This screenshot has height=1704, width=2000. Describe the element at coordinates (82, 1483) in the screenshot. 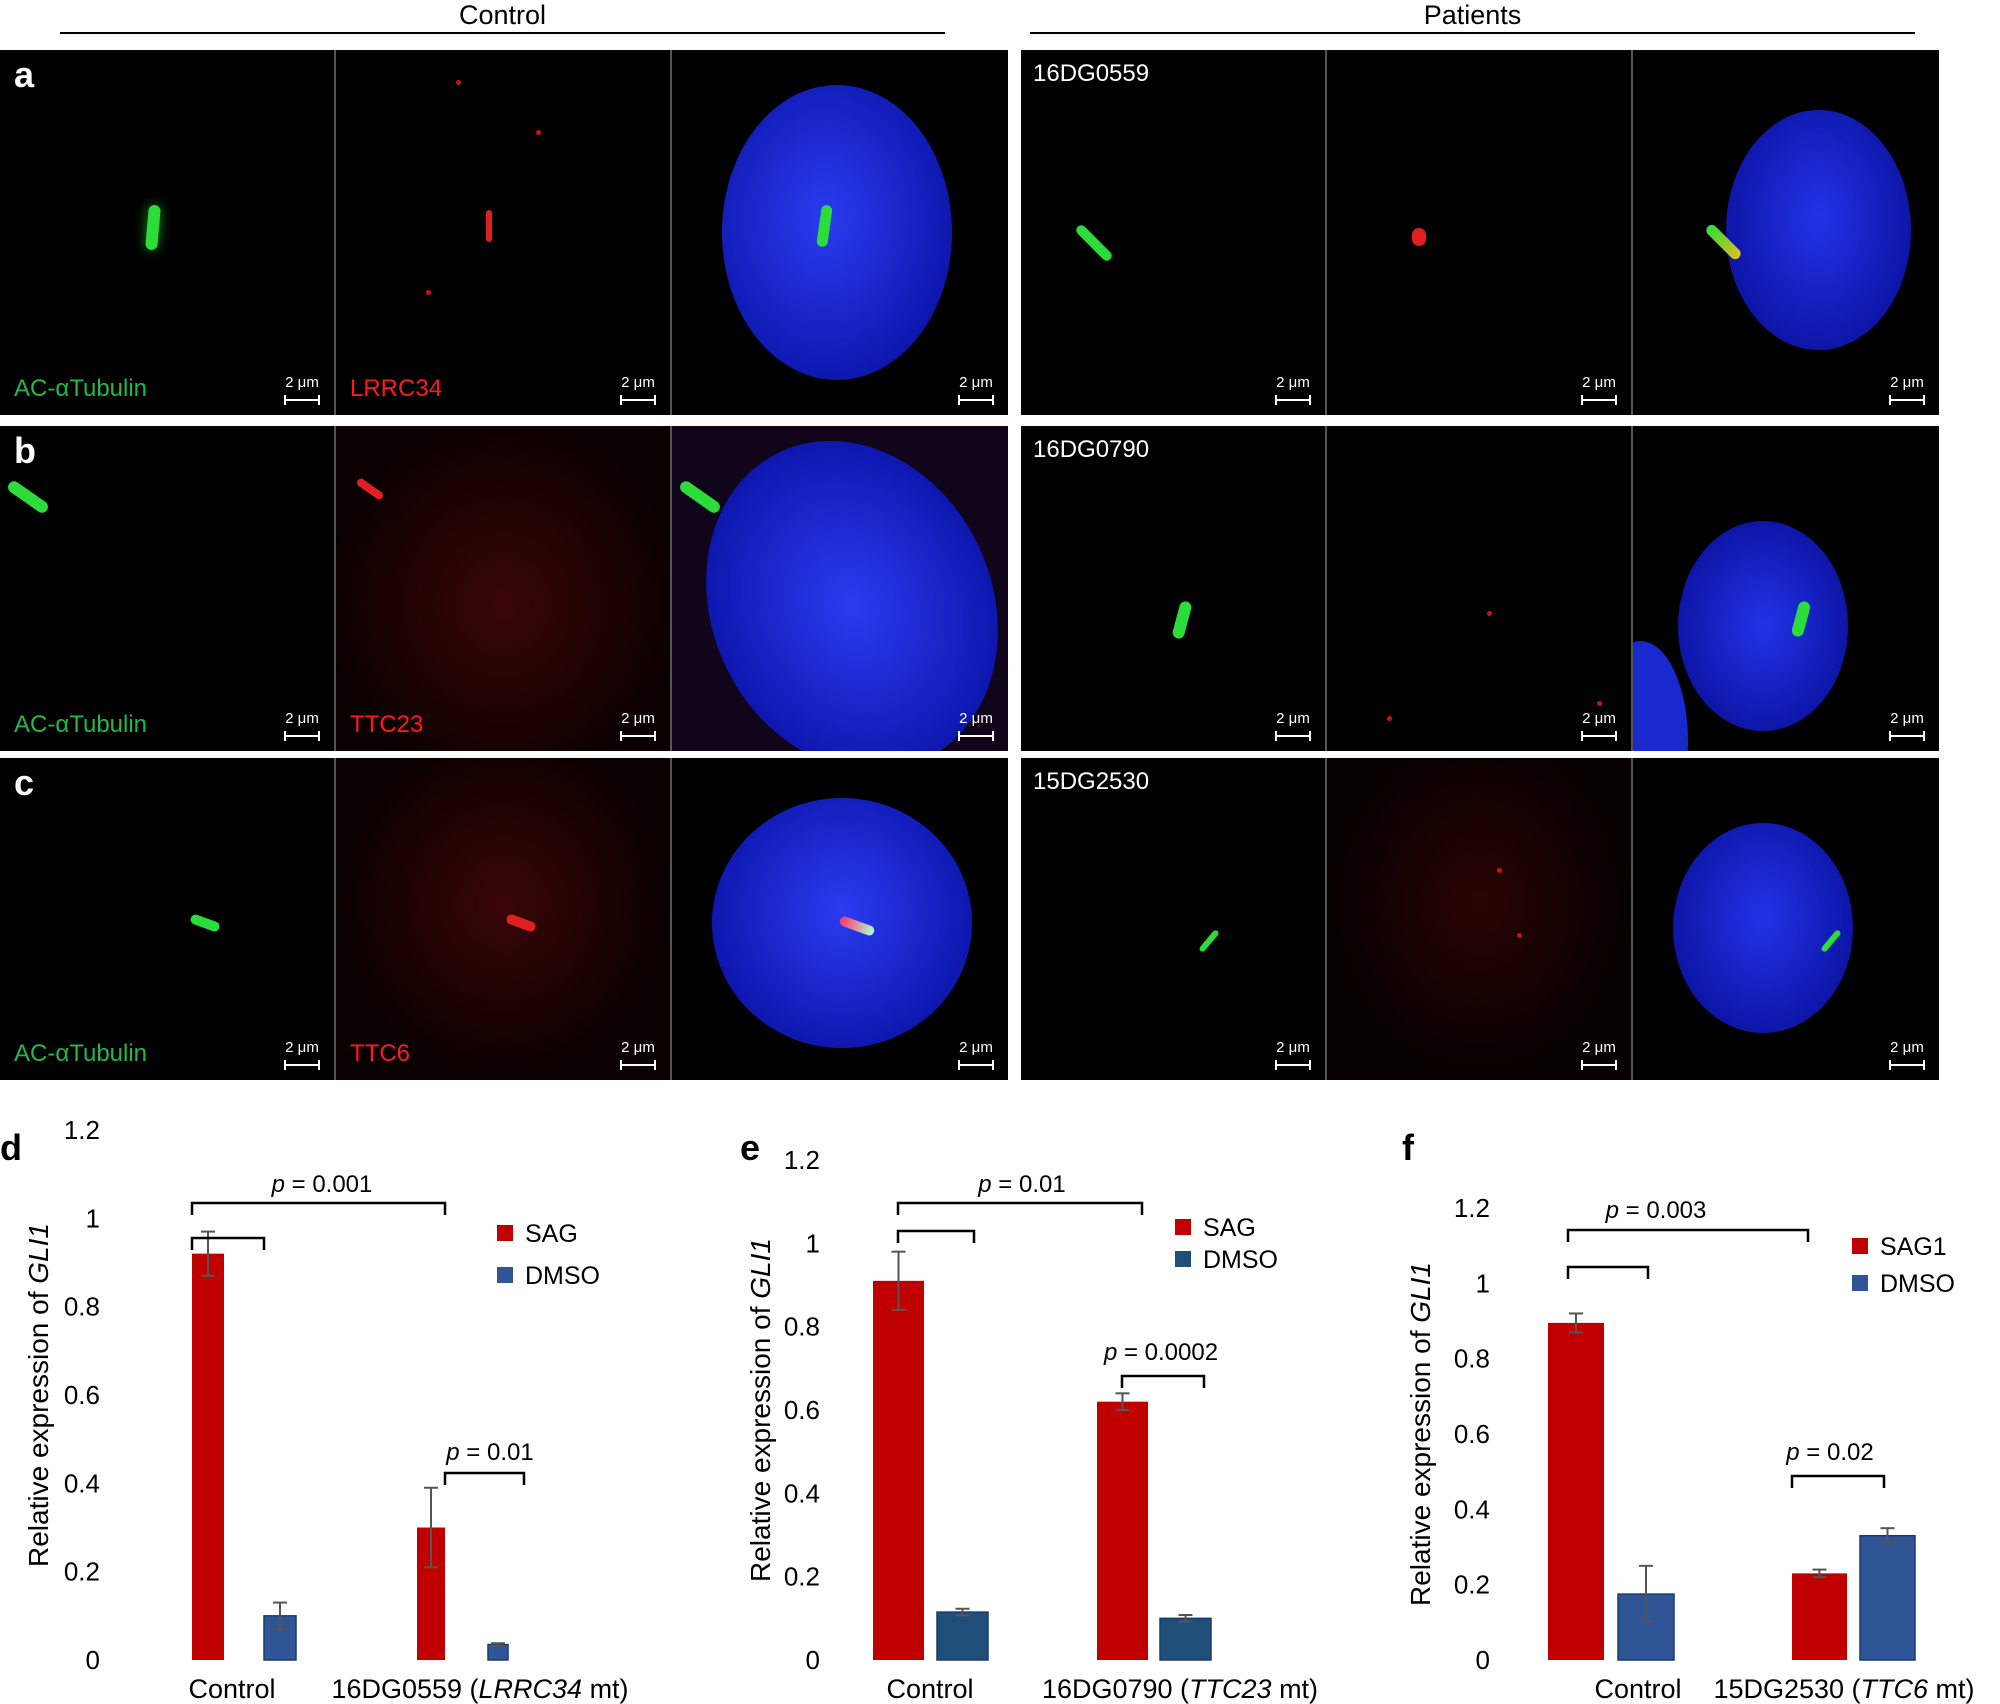

I see `y-tick-label: 0.4` at that location.